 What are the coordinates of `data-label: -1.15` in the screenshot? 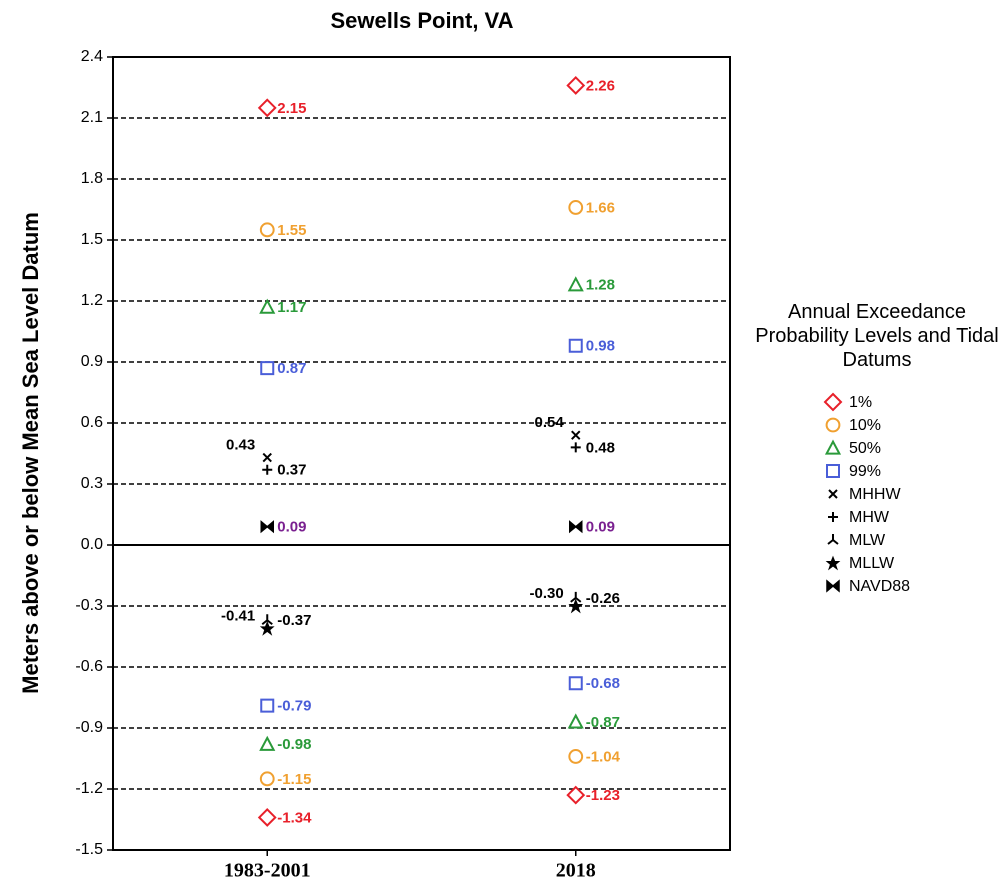 It's located at (294, 779).